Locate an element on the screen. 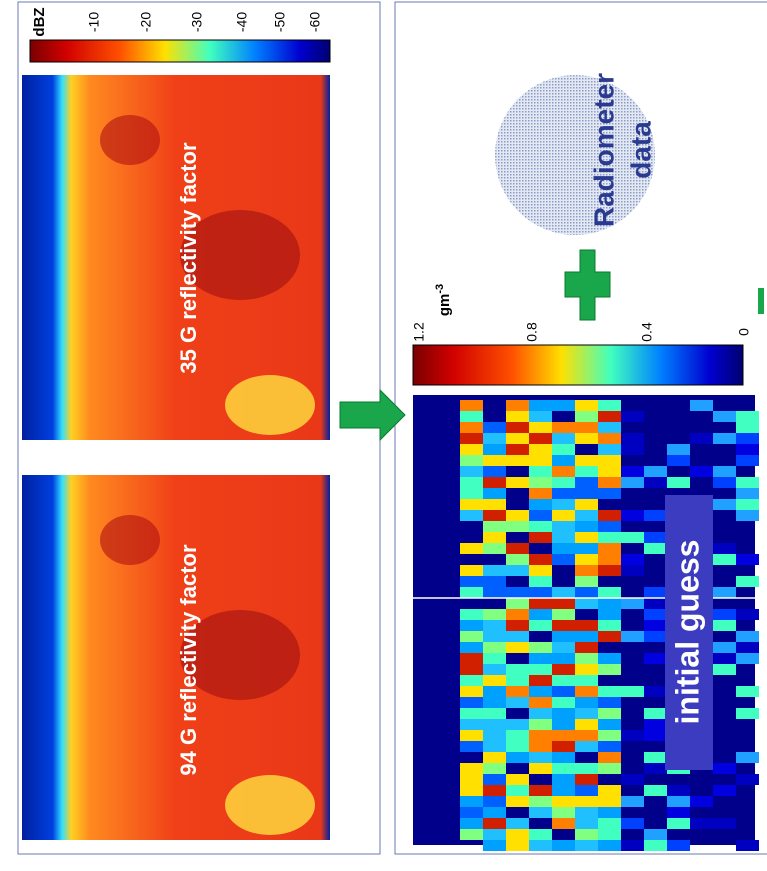 Image resolution: width=767 pixels, height=871 pixels. colorbar-tick: -40 is located at coordinates (242, 22).